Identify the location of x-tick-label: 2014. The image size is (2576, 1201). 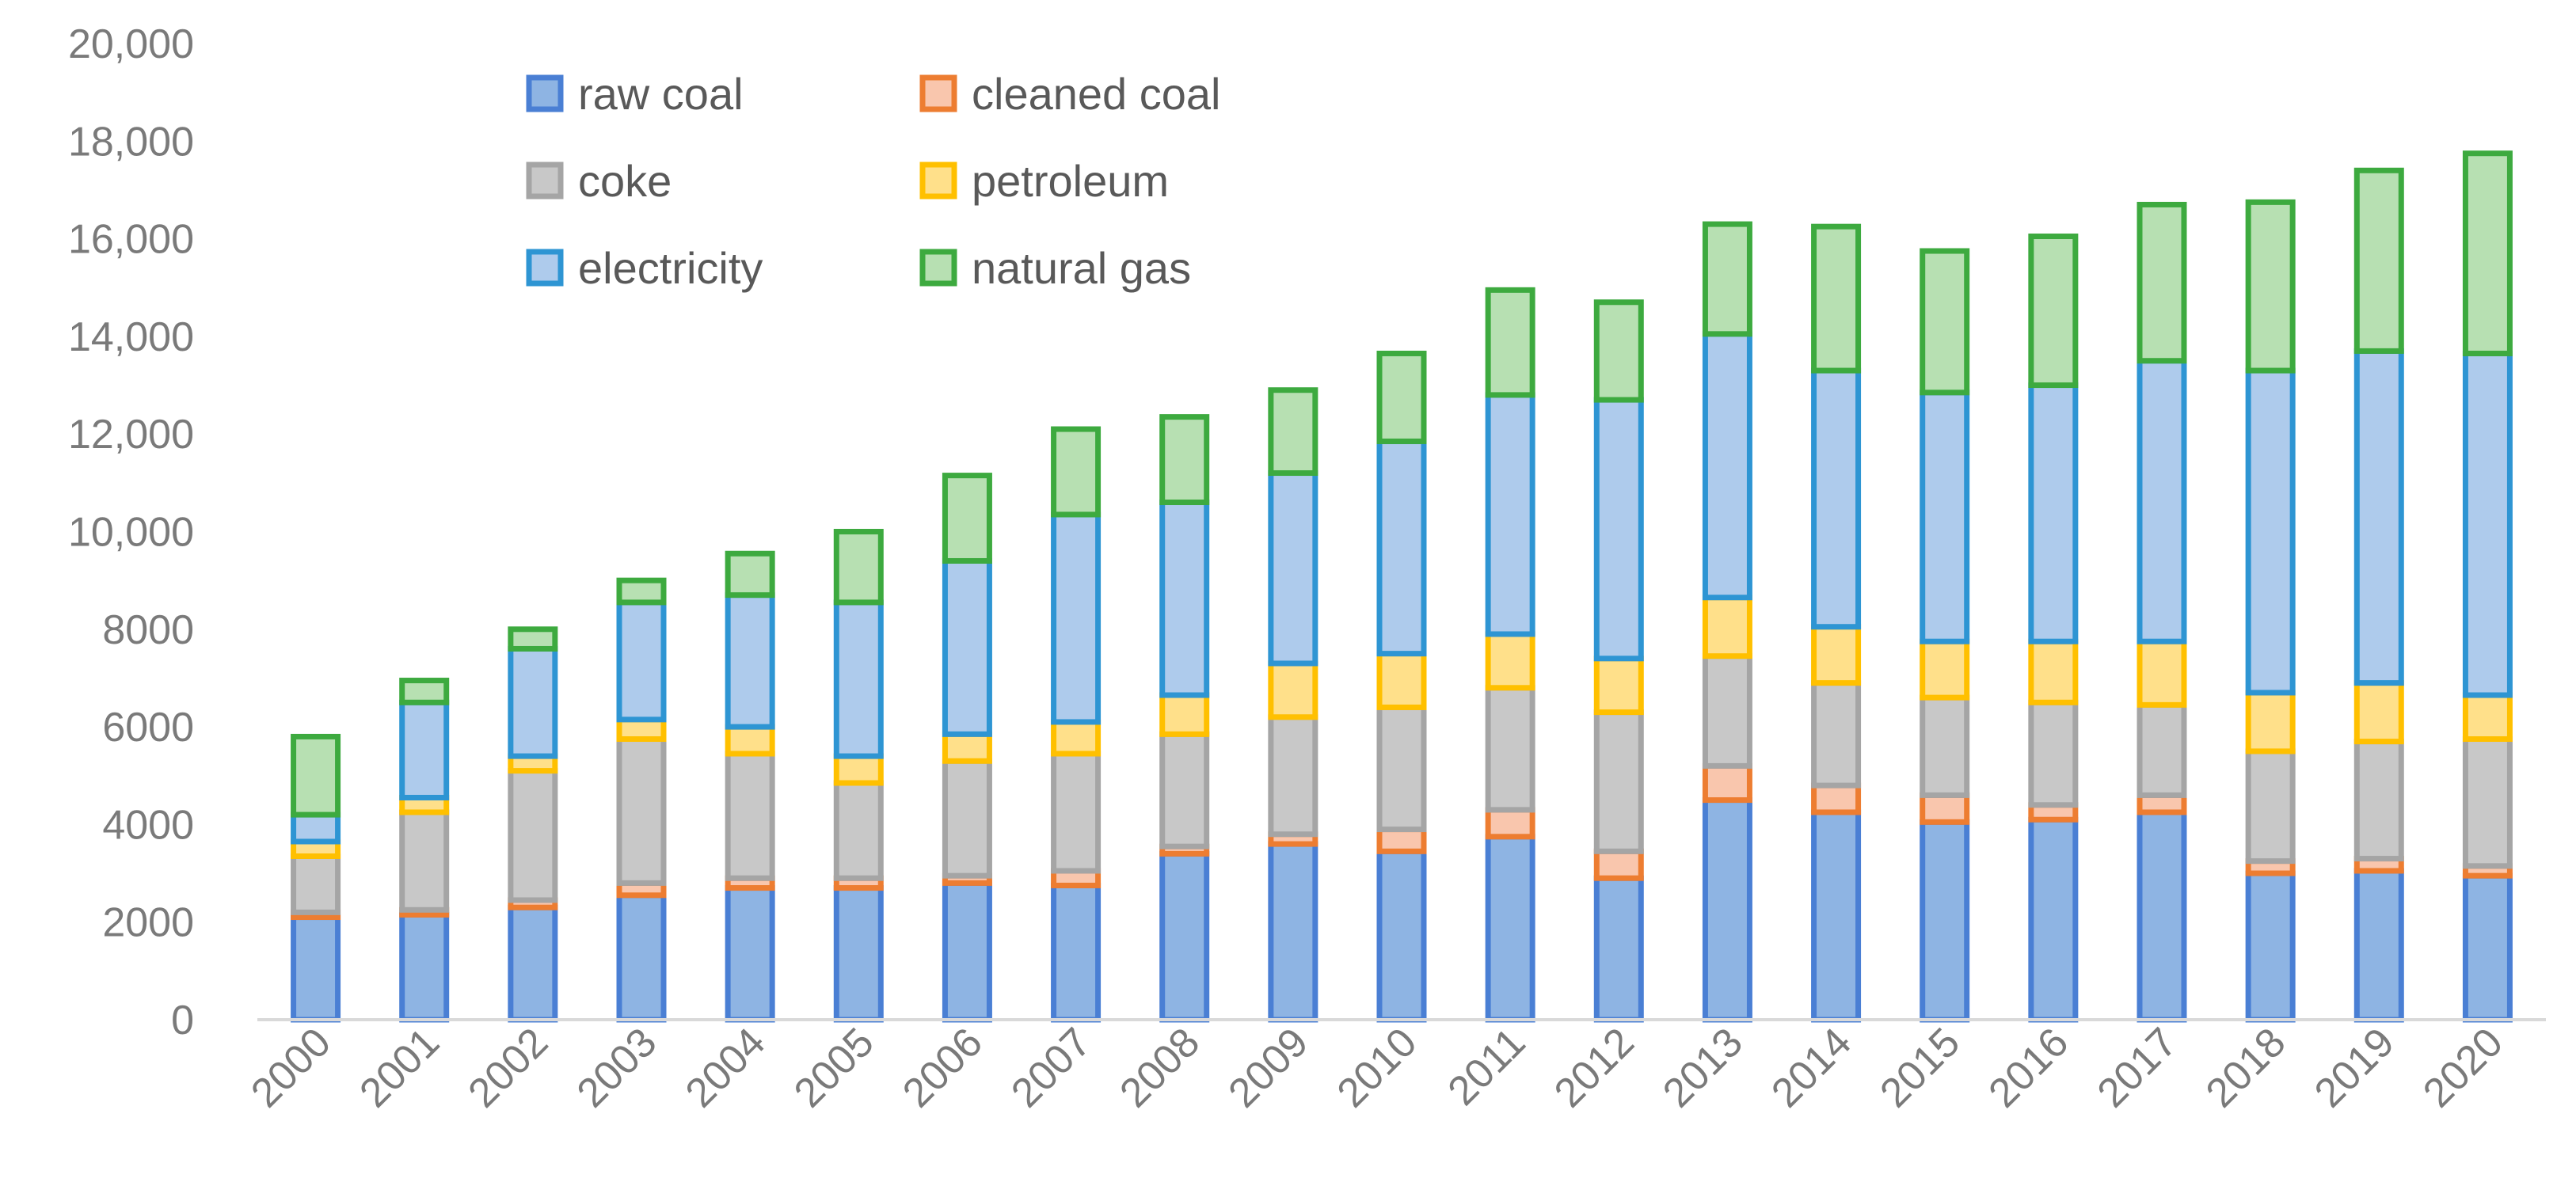
(1811, 1067).